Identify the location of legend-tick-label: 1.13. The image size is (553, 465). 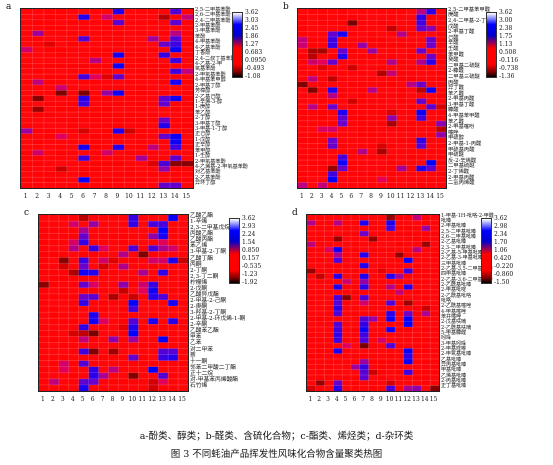
(506, 44).